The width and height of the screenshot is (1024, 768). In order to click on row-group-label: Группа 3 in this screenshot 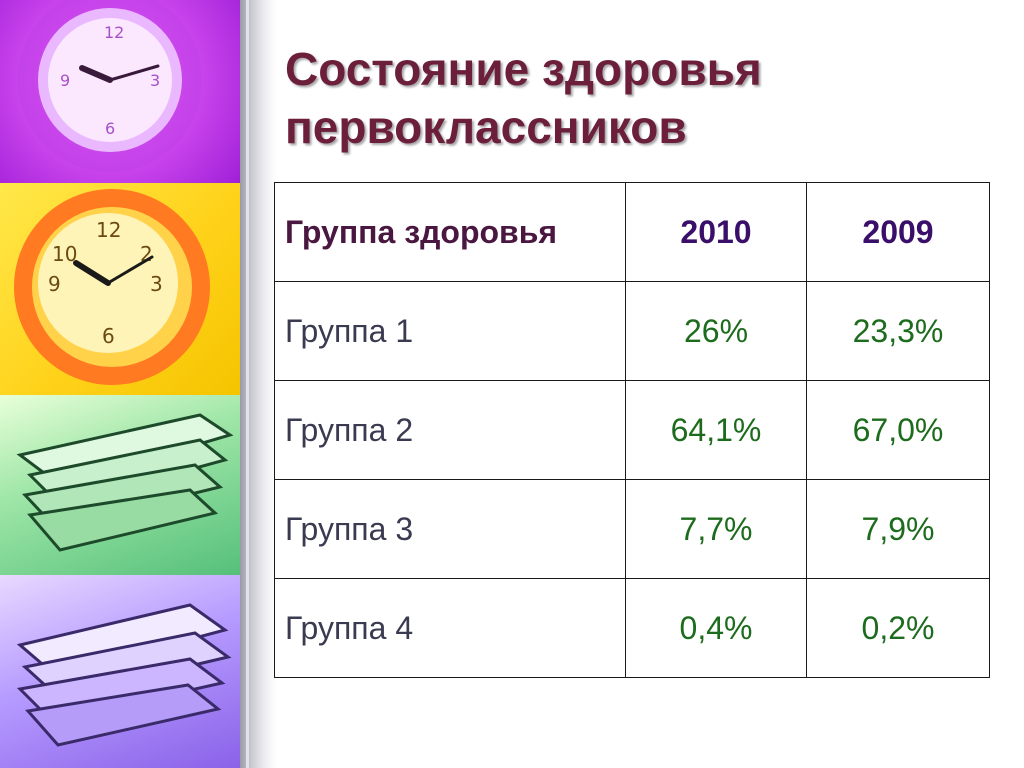, I will do `click(450, 529)`.